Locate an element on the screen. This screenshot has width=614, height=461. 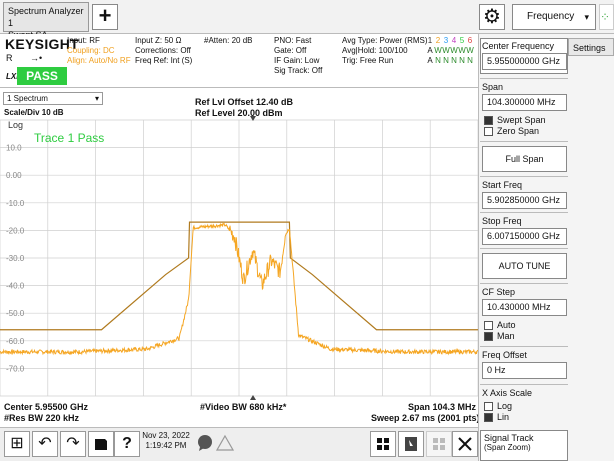
res-bw-footer: #Res BW 220 kHz is located at coordinates (42, 418).